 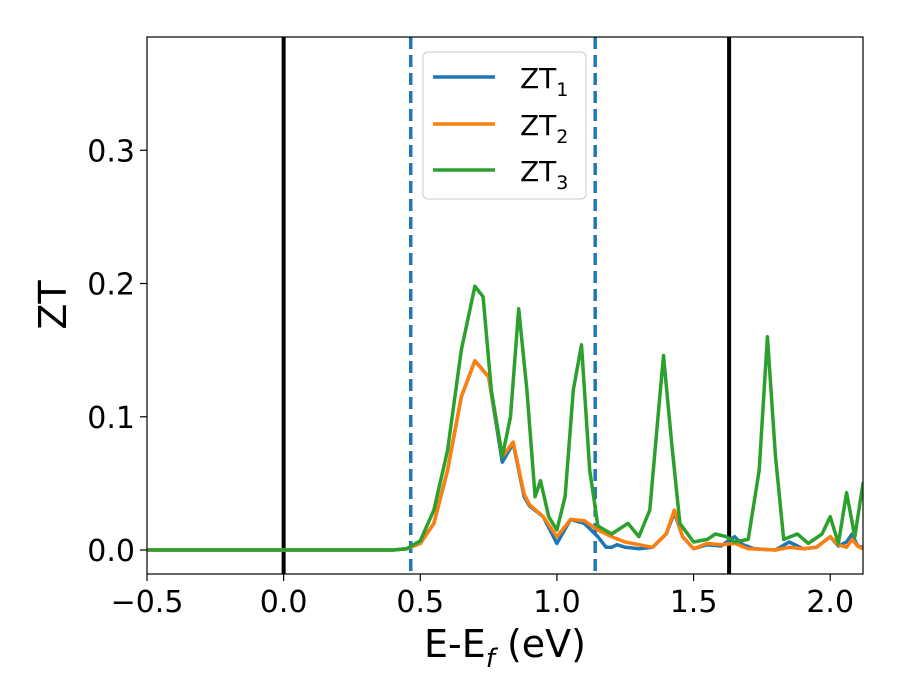 I want to click on y-tick-label: 0.3, so click(x=111, y=151).